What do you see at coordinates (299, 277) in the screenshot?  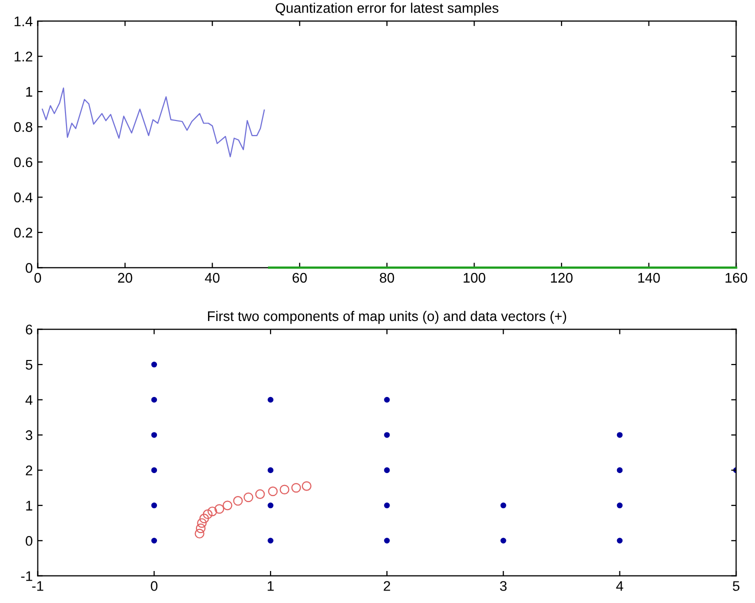 I see `x-tick-label: 60` at bounding box center [299, 277].